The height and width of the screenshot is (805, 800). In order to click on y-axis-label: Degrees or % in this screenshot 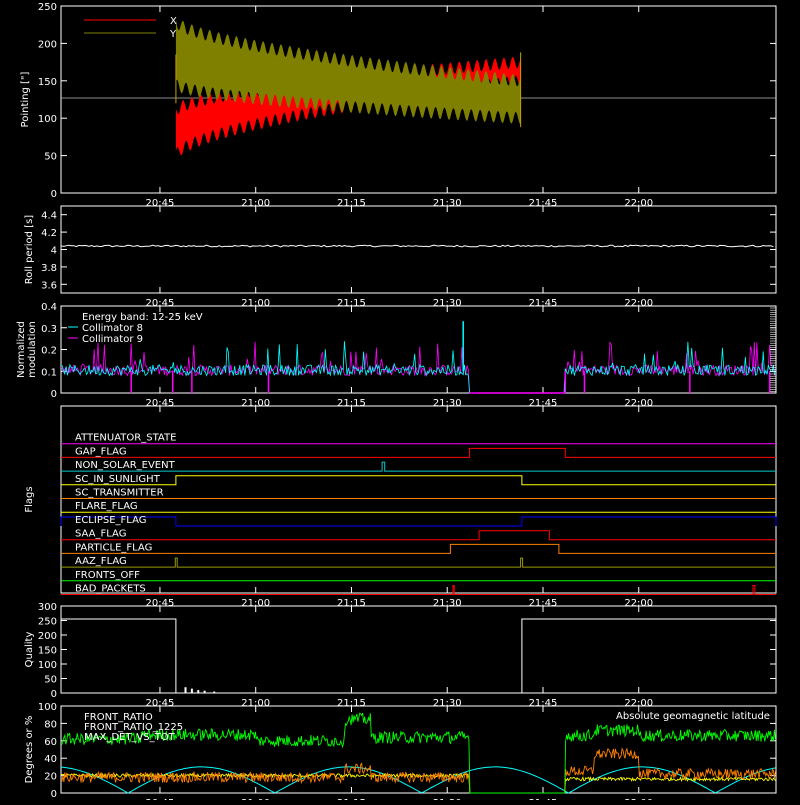, I will do `click(29, 750)`.